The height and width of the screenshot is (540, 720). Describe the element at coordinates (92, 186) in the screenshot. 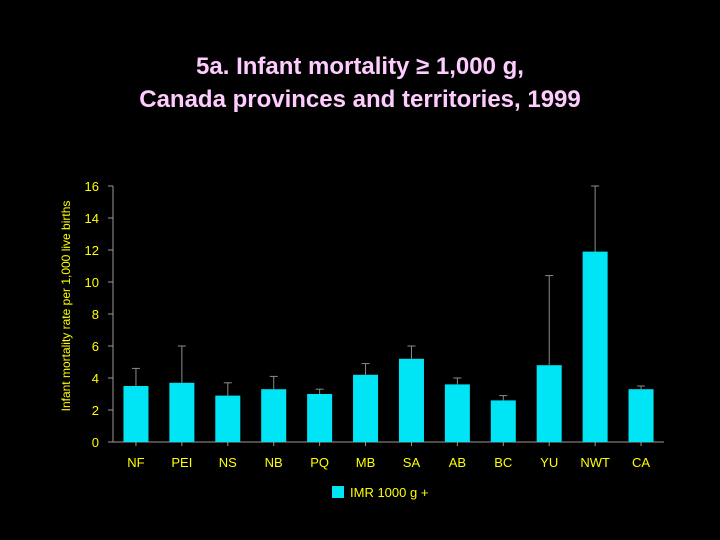

I see `y-tick-label: 16` at that location.